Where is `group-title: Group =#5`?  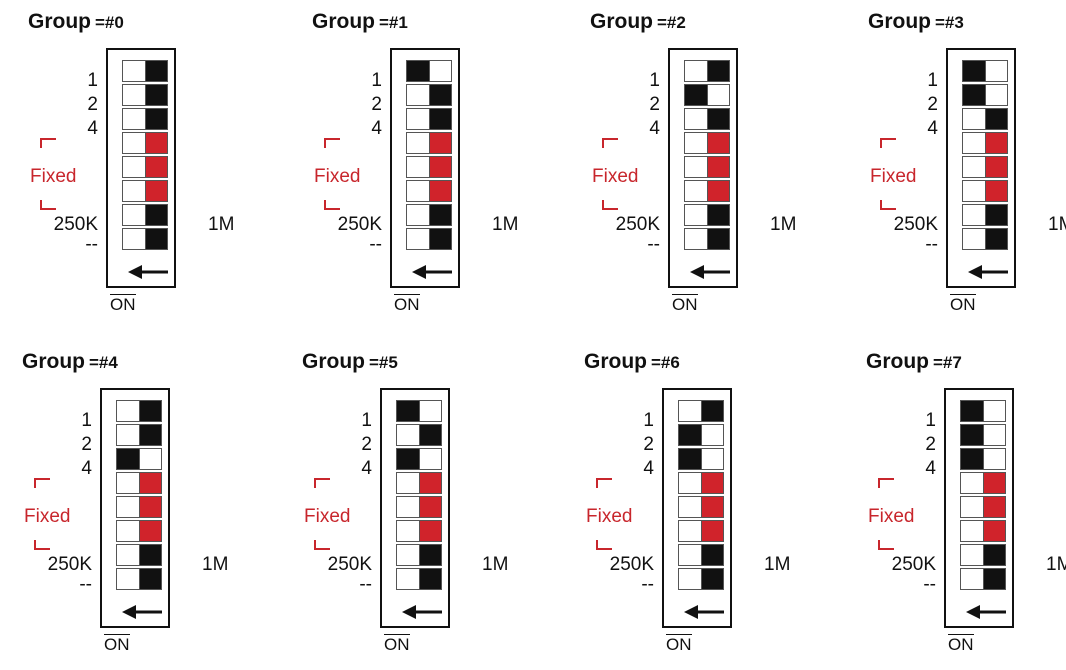 group-title: Group =#5 is located at coordinates (350, 362).